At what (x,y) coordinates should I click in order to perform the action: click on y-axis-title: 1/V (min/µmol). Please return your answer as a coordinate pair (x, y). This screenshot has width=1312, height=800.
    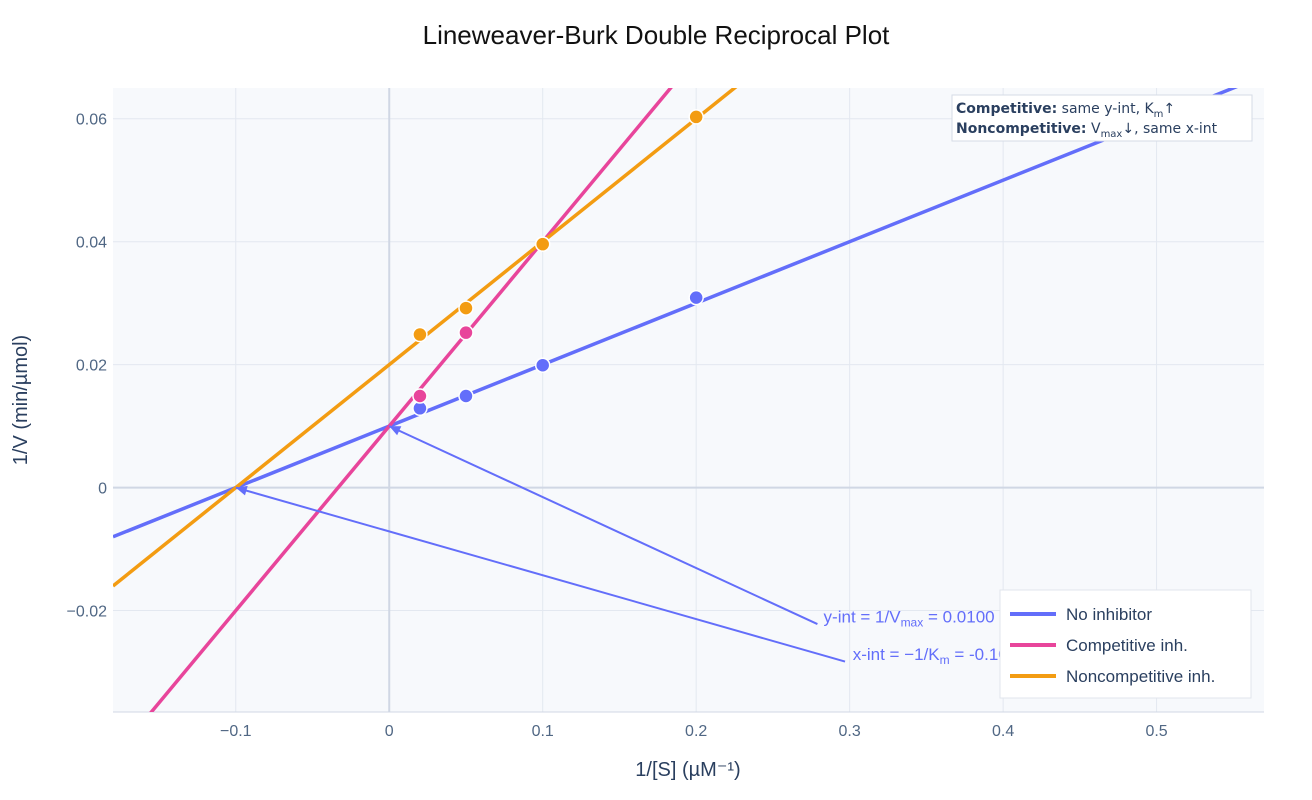
    Looking at the image, I should click on (21, 400).